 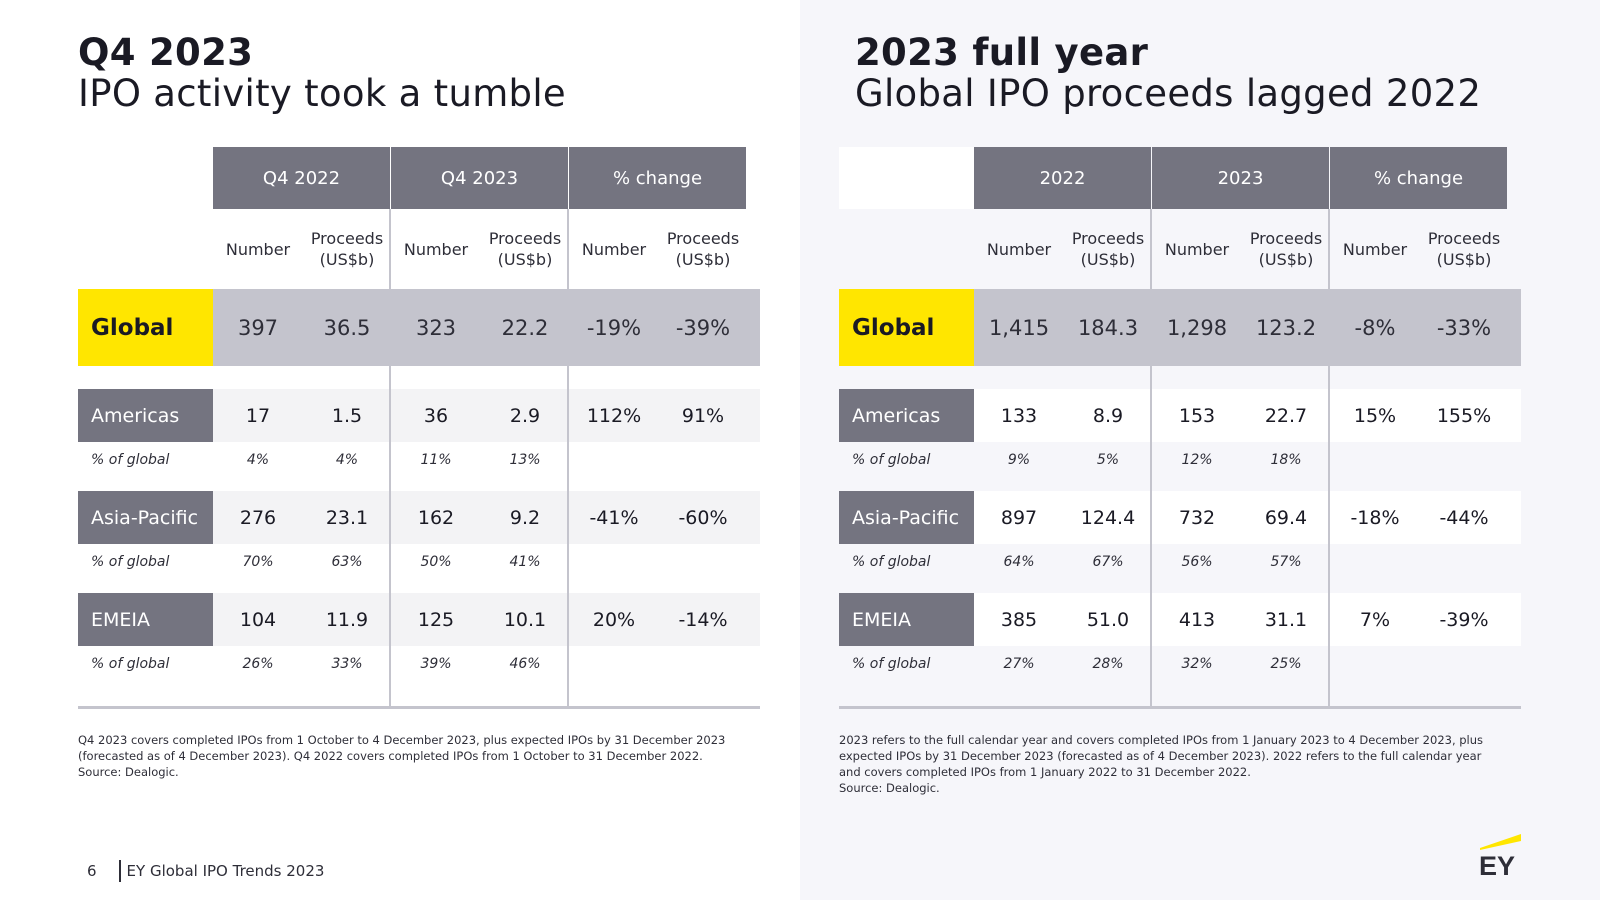 What do you see at coordinates (436, 619) in the screenshot?
I see `region-cell: 125` at bounding box center [436, 619].